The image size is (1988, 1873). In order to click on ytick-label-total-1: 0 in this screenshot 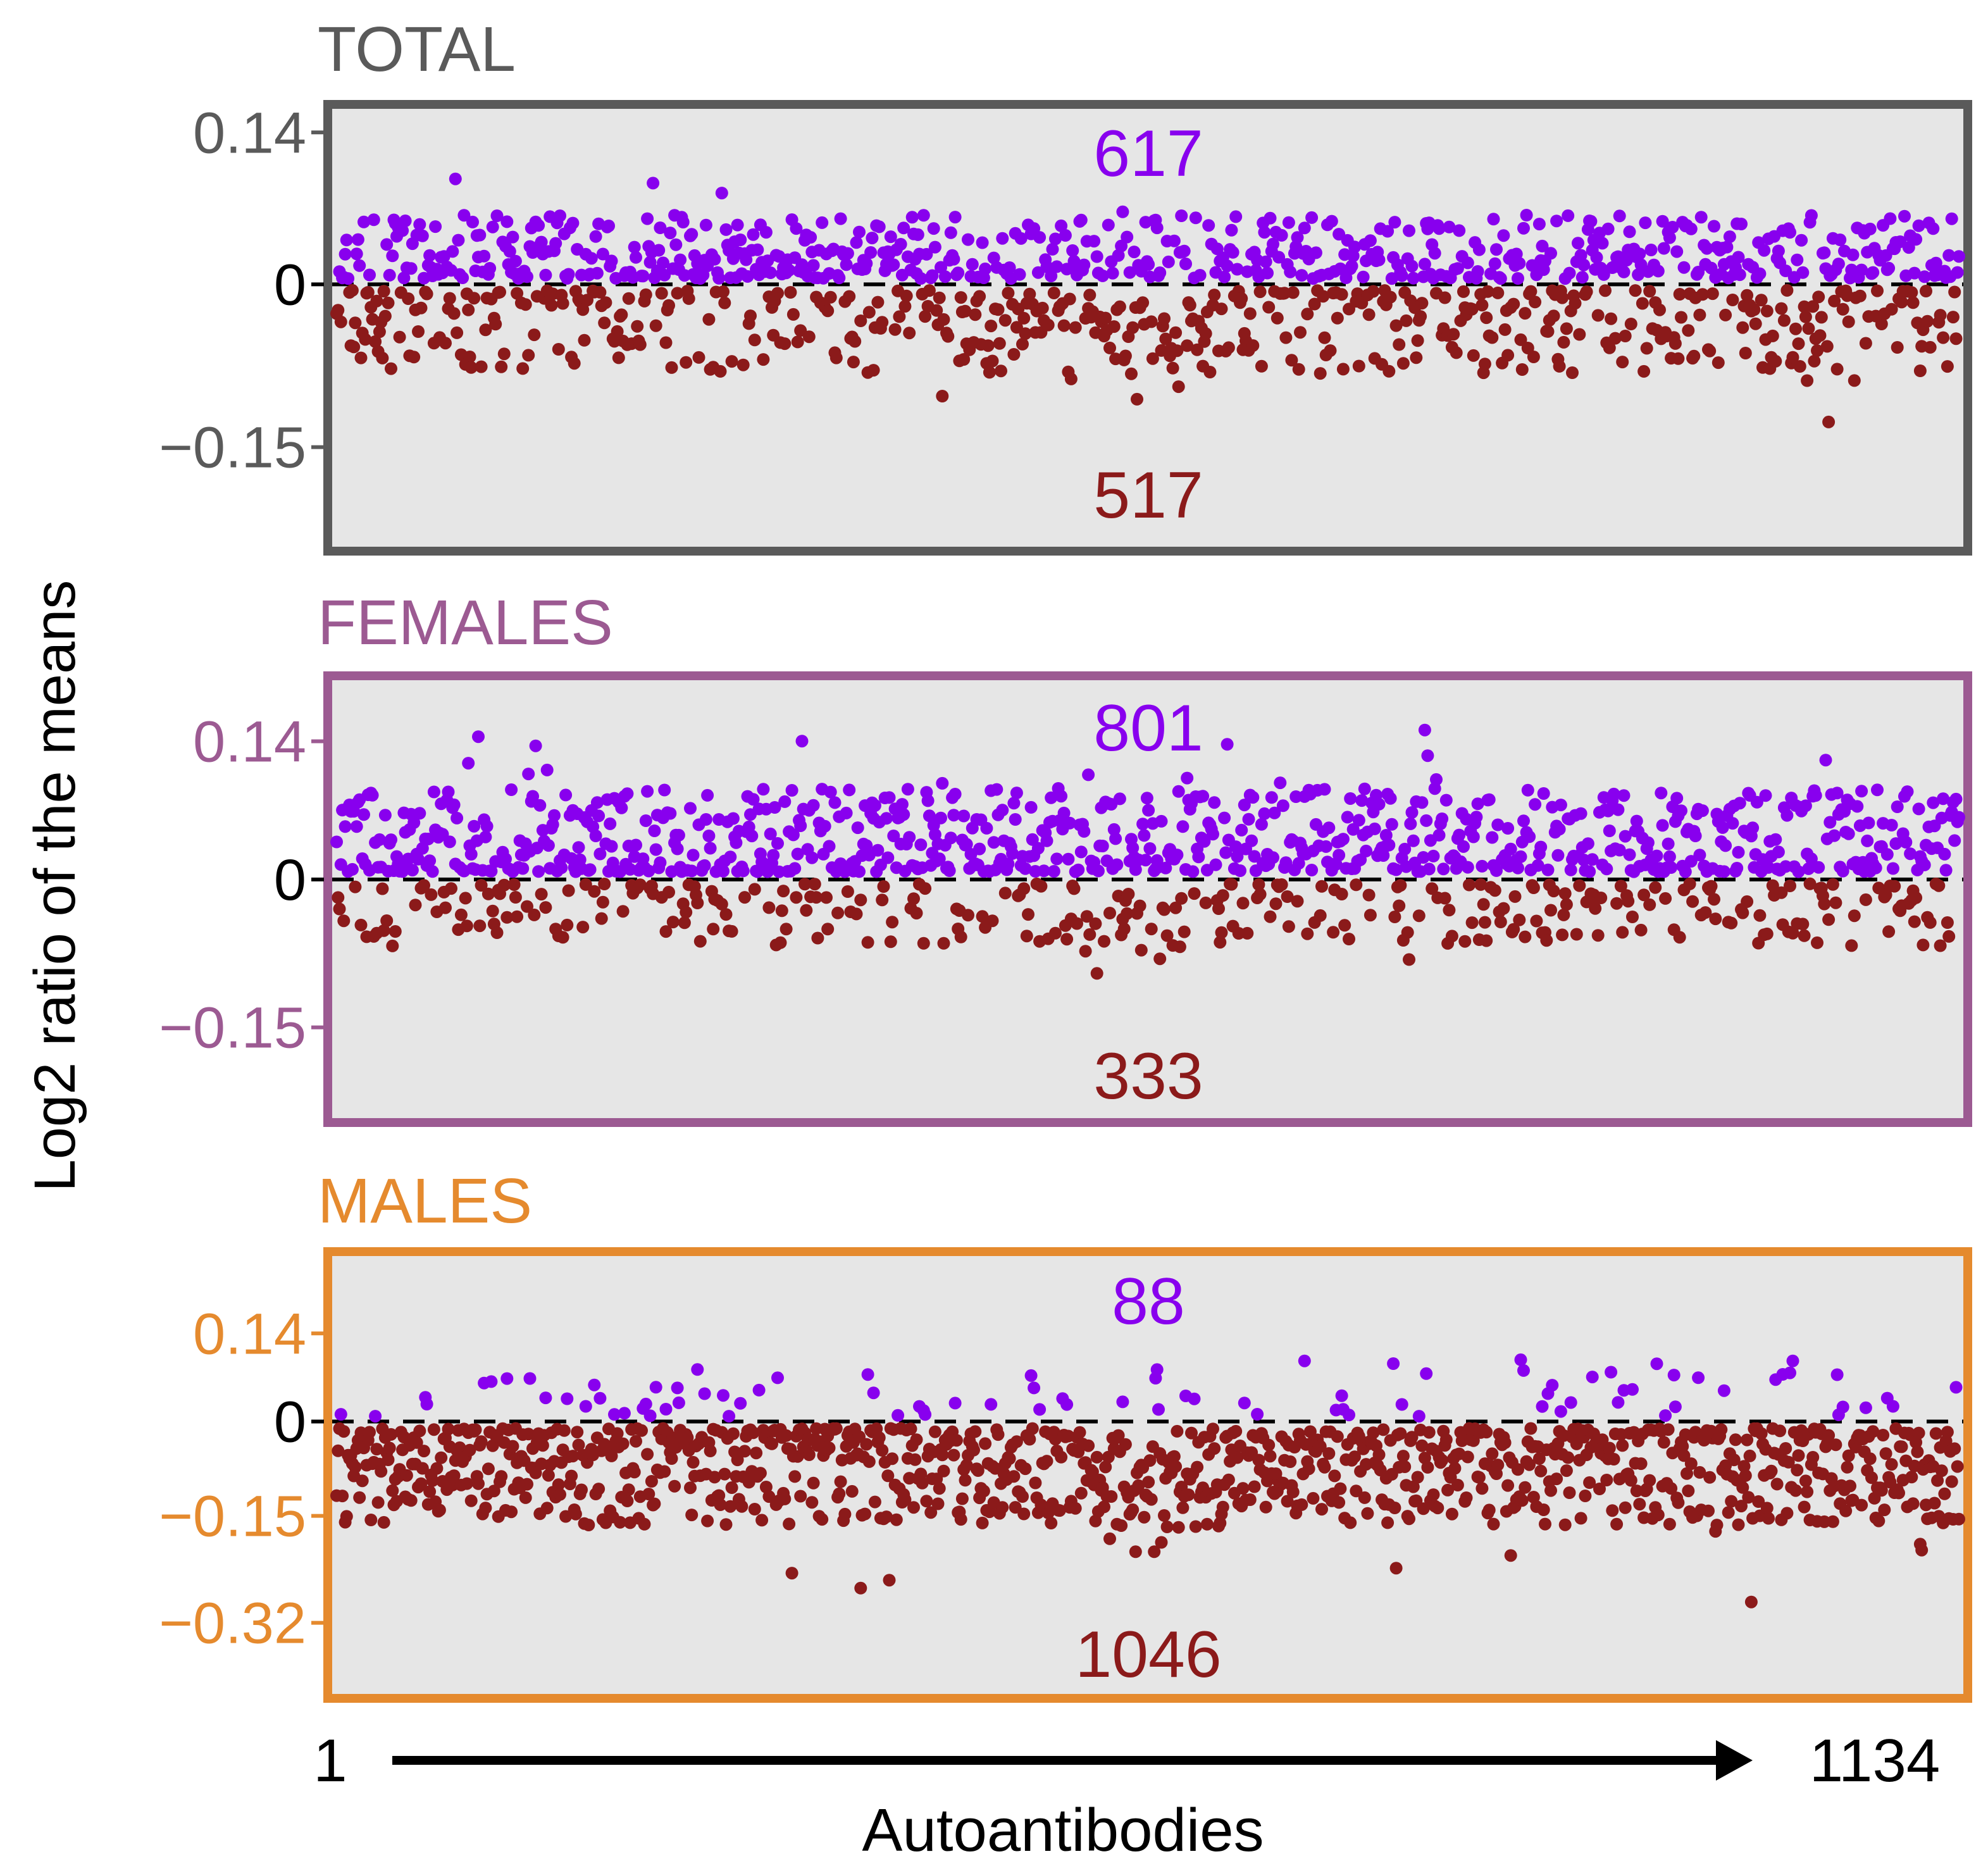, I will do `click(290, 284)`.